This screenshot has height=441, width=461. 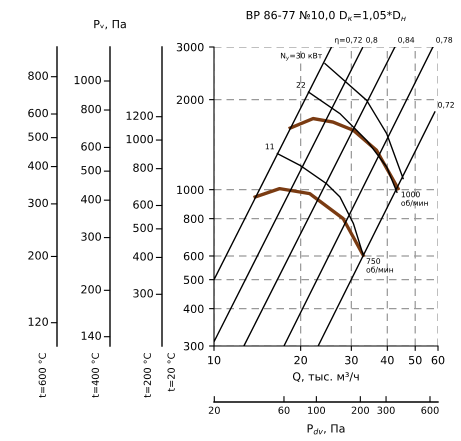 I want to click on chart-title: ВР 86-77 №10,0 D$_{к}$=1,05*D$_{н}$, so click(x=326, y=15).